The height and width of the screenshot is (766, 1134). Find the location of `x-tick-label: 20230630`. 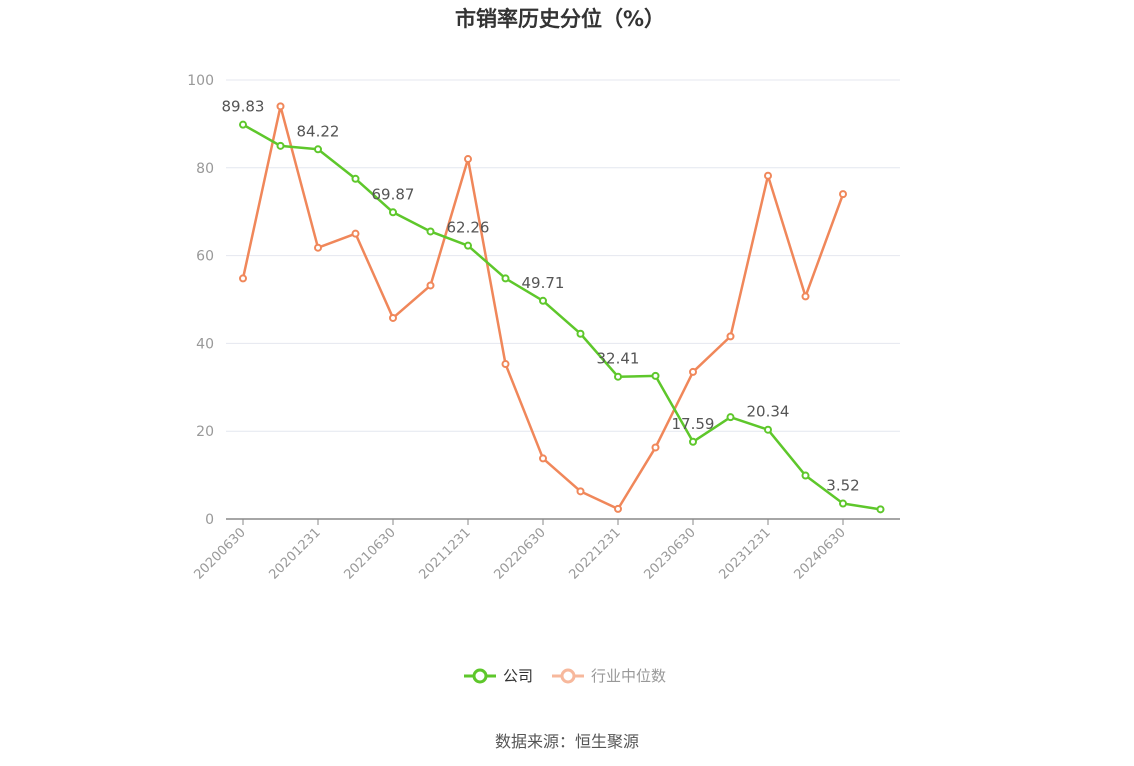

x-tick-label: 20230630 is located at coordinates (669, 553).